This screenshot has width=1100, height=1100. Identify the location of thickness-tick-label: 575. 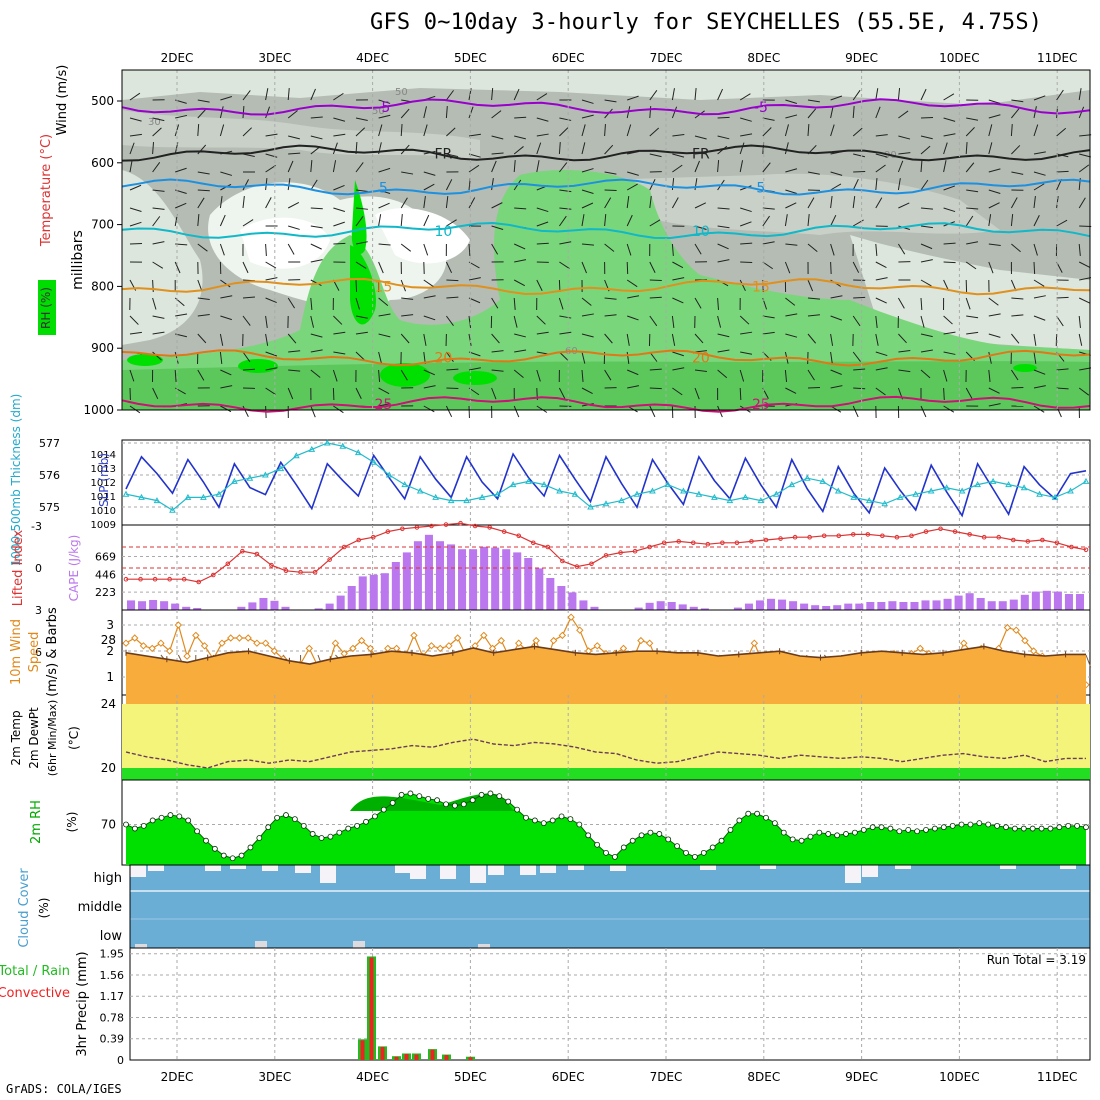
(49, 507).